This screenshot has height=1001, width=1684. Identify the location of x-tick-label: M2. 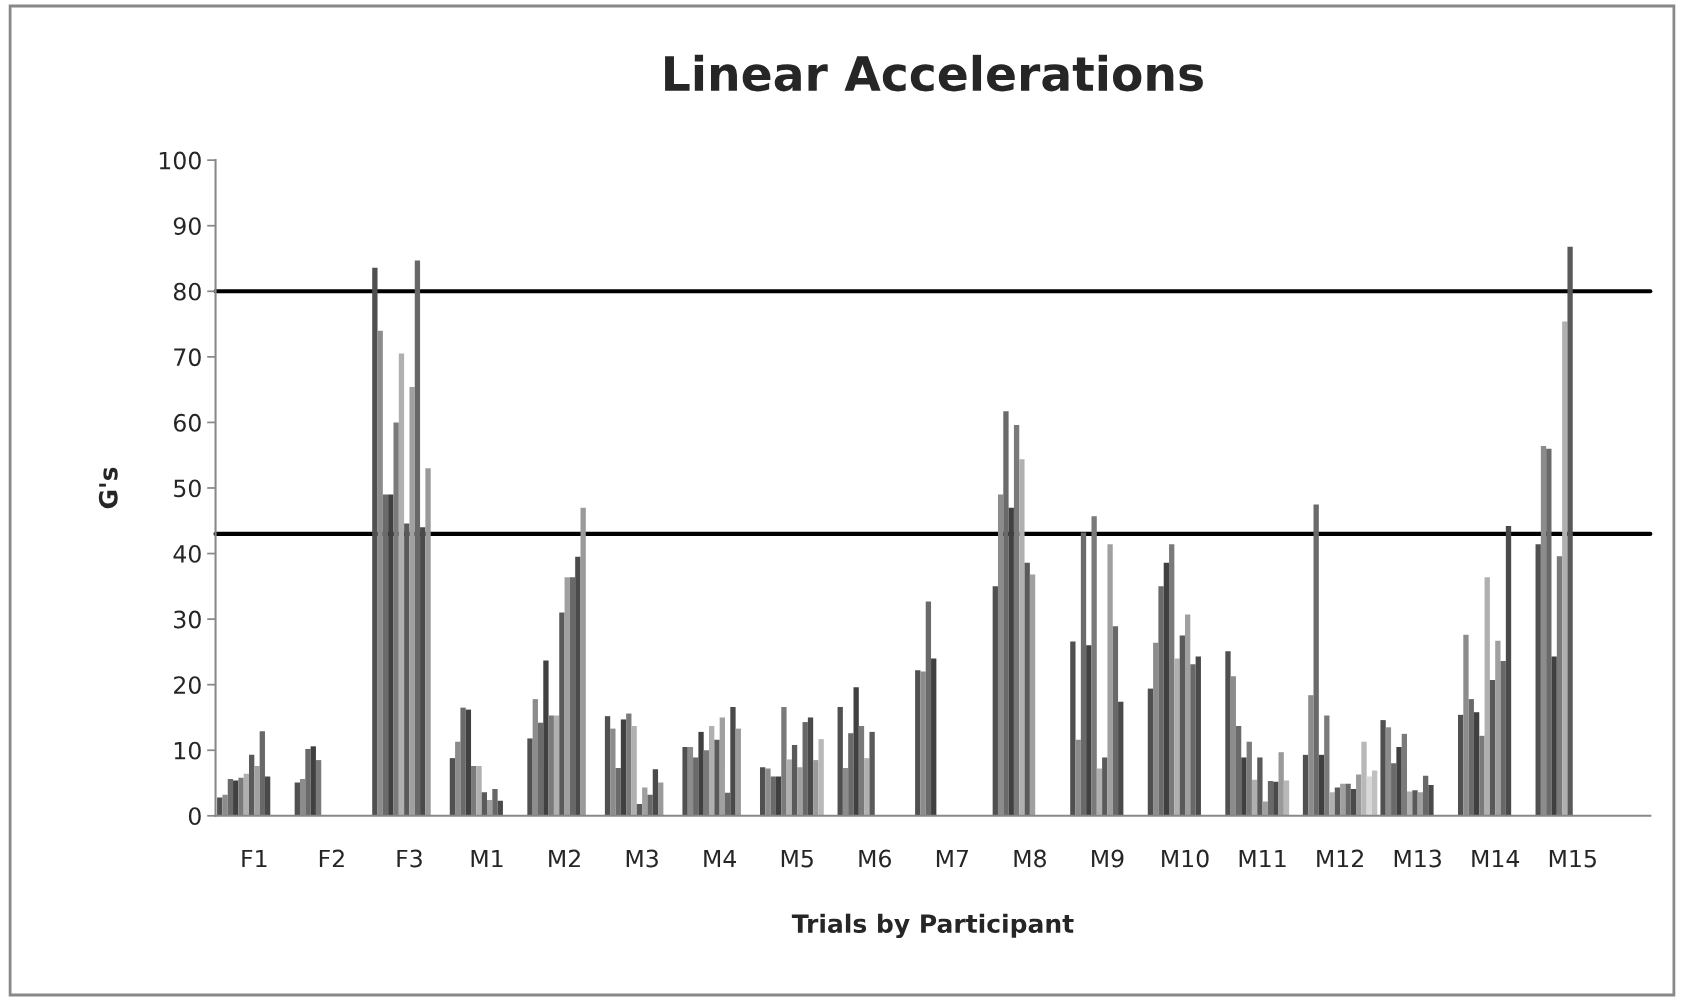
(564, 858).